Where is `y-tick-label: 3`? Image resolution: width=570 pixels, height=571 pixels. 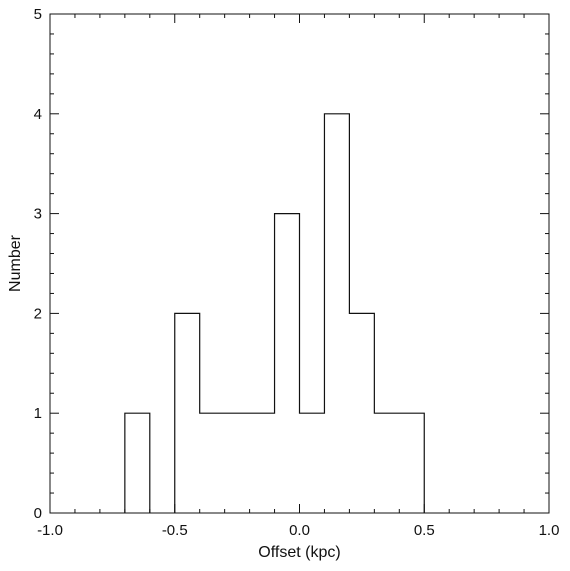
y-tick-label: 3 is located at coordinates (38, 214).